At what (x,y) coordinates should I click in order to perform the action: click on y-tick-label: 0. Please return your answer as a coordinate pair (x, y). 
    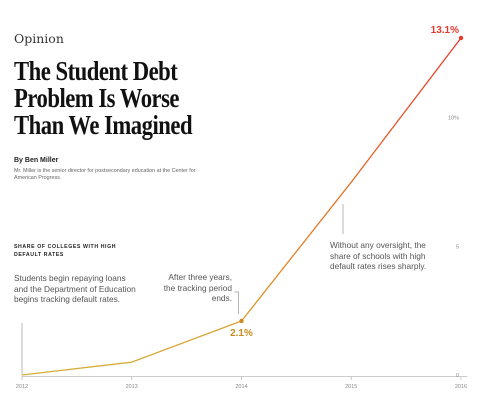
    Looking at the image, I should click on (457, 376).